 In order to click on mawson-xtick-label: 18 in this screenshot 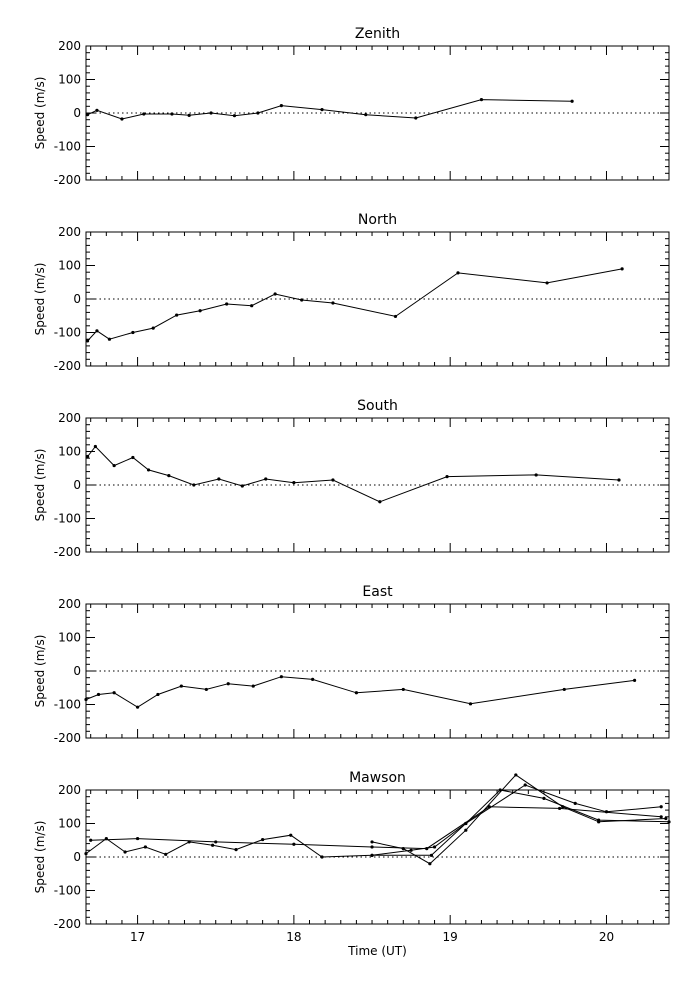, I will do `click(293, 937)`.